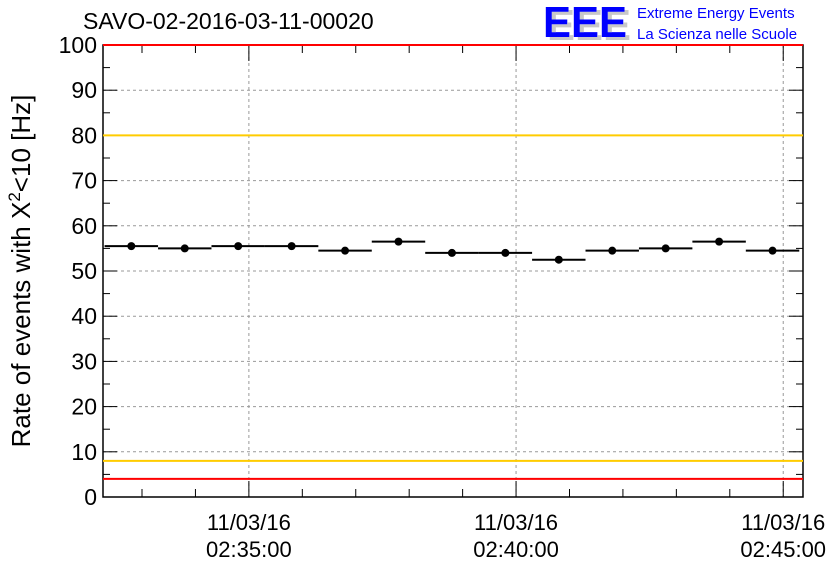 This screenshot has width=836, height=572. I want to click on x-tick-time: 02:45:00, so click(783, 549).